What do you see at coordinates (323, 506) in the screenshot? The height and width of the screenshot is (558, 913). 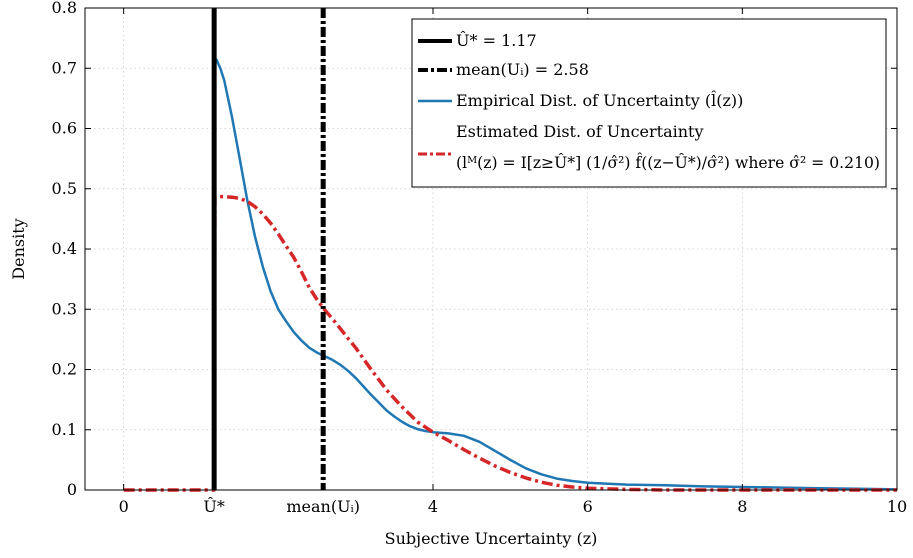 I see `x-tick-label: mean(Uᵢ)` at bounding box center [323, 506].